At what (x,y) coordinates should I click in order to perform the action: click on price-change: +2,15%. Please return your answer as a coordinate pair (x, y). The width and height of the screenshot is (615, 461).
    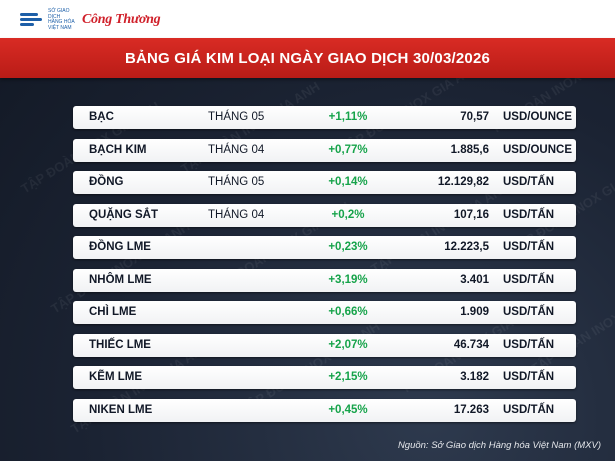
    Looking at the image, I should click on (348, 377).